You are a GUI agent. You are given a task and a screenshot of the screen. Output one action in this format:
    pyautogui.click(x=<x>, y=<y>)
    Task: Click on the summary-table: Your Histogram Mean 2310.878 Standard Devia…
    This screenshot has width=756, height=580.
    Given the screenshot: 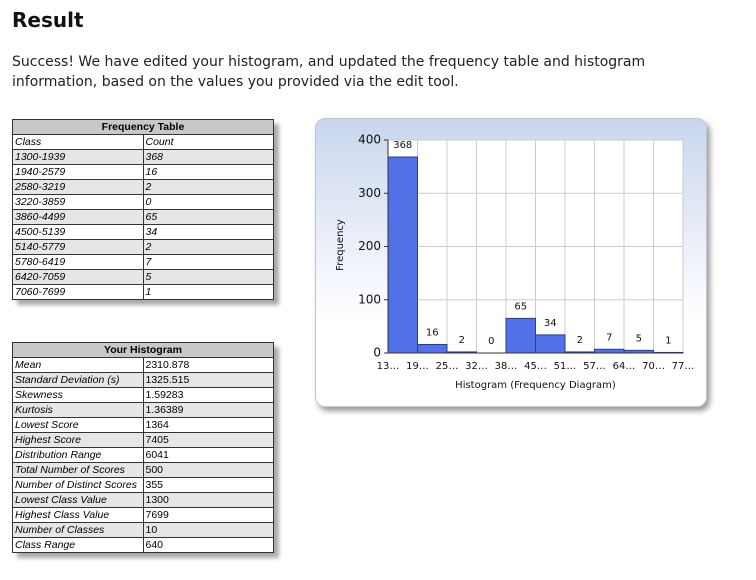 What is the action you would take?
    pyautogui.click(x=143, y=447)
    